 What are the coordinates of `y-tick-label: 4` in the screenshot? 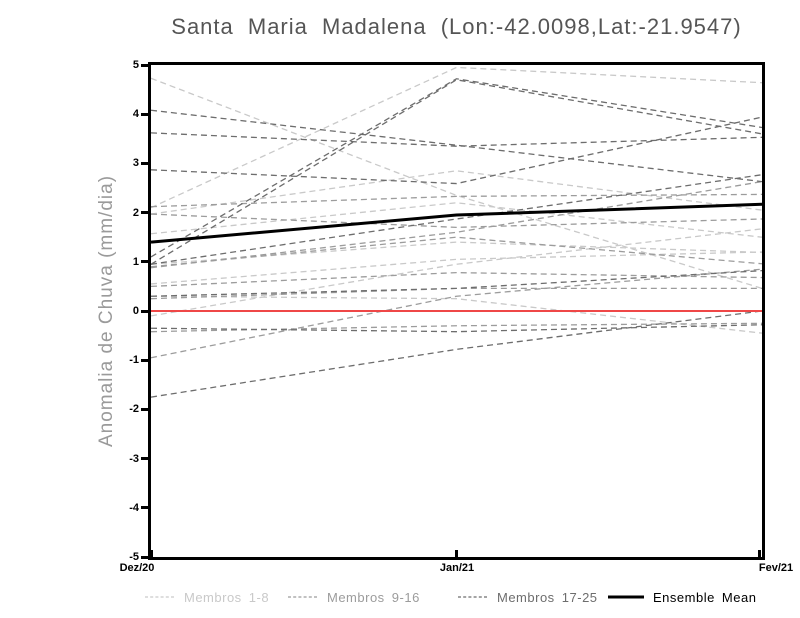 It's located at (135, 114).